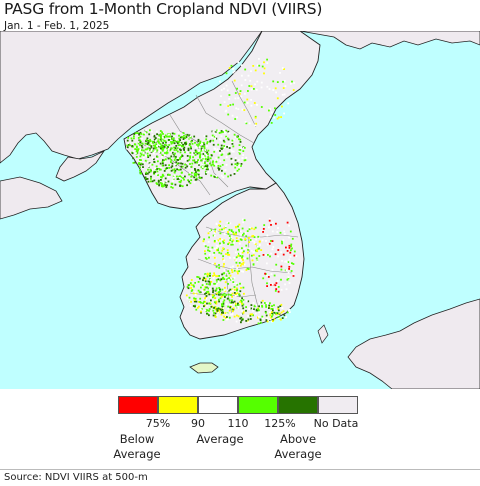  What do you see at coordinates (338, 405) in the screenshot?
I see `legend-swatch-no-data` at bounding box center [338, 405].